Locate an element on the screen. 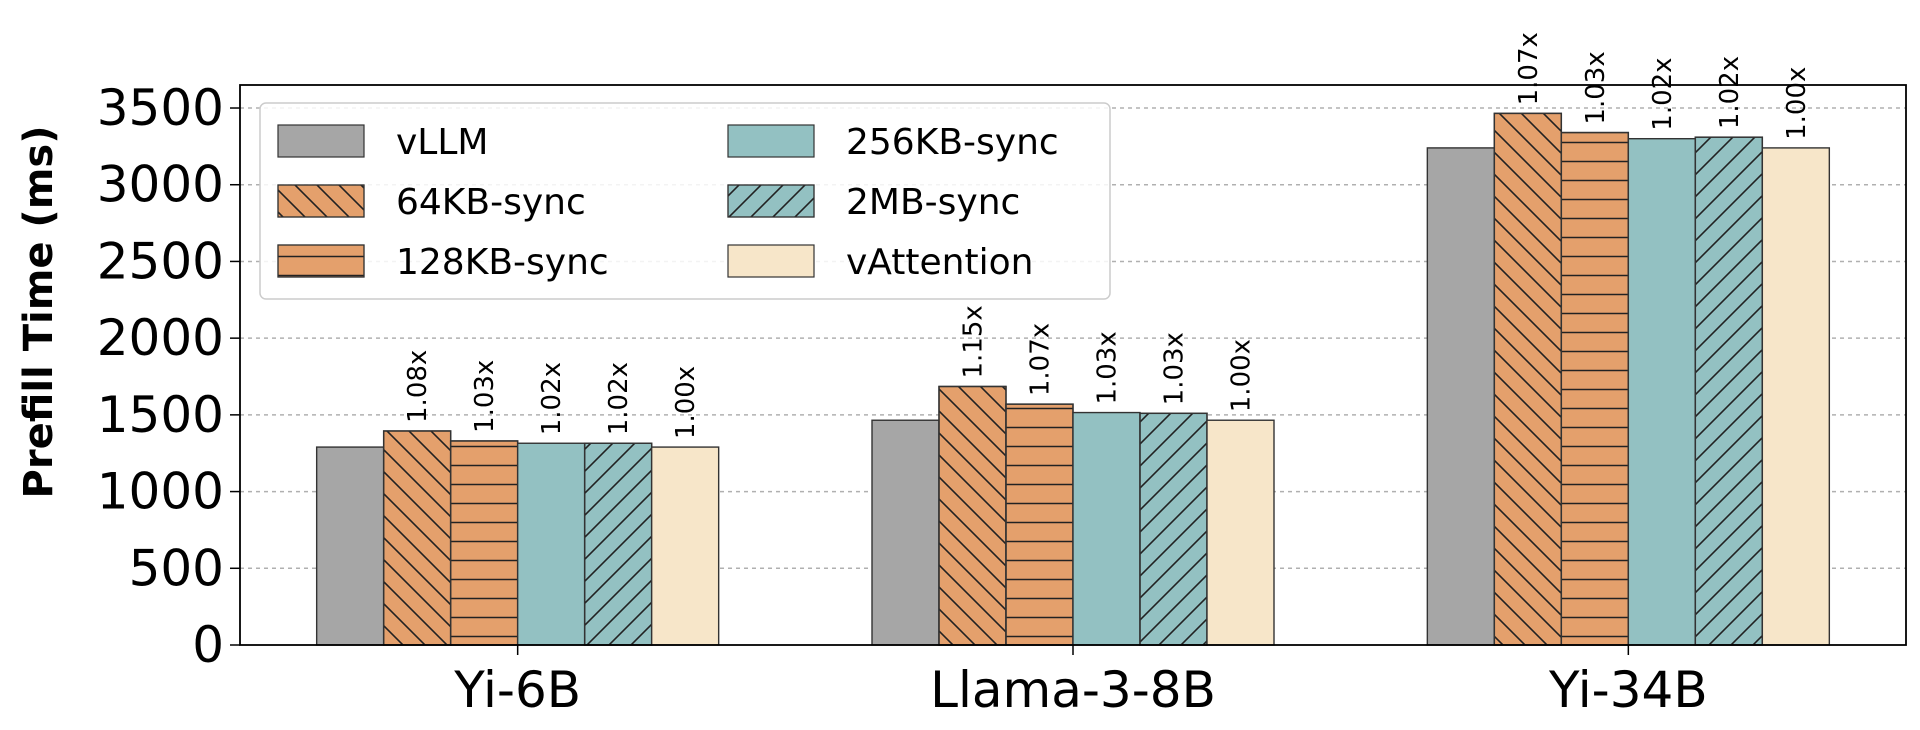 This screenshot has width=1920, height=730. bar-256kb-sync-yi-6b is located at coordinates (551, 544).